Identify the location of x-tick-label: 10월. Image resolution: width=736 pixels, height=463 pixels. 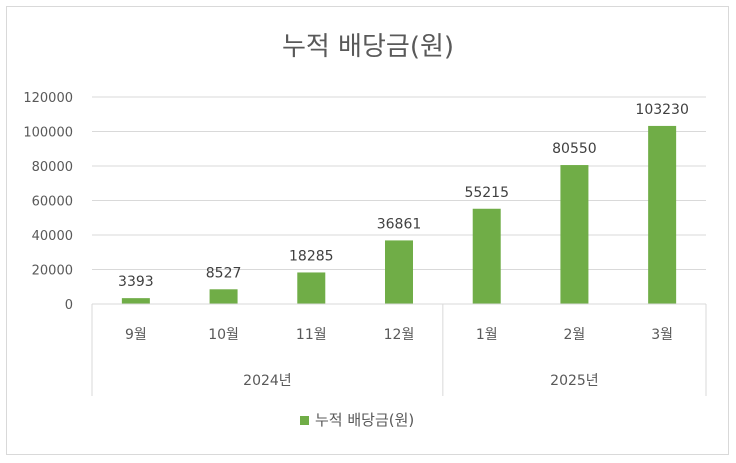
(223, 335).